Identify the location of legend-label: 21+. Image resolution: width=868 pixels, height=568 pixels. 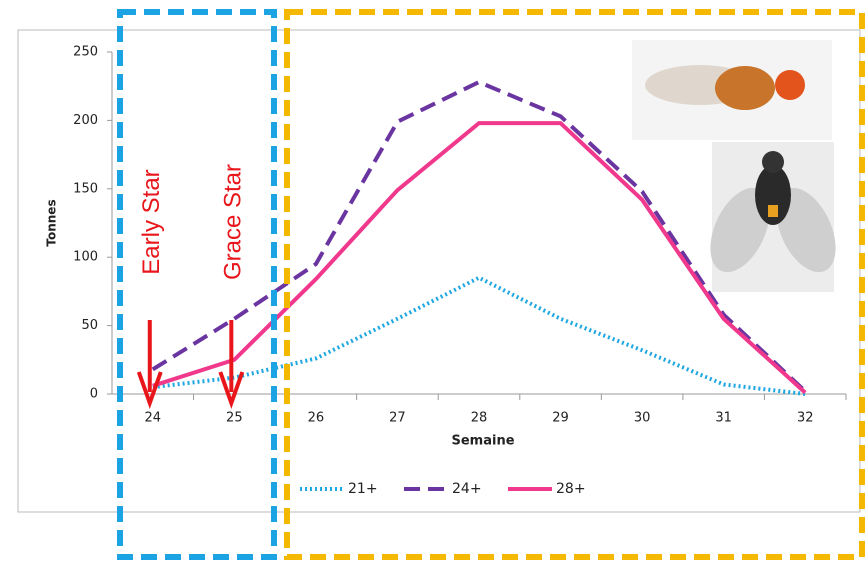
(363, 489).